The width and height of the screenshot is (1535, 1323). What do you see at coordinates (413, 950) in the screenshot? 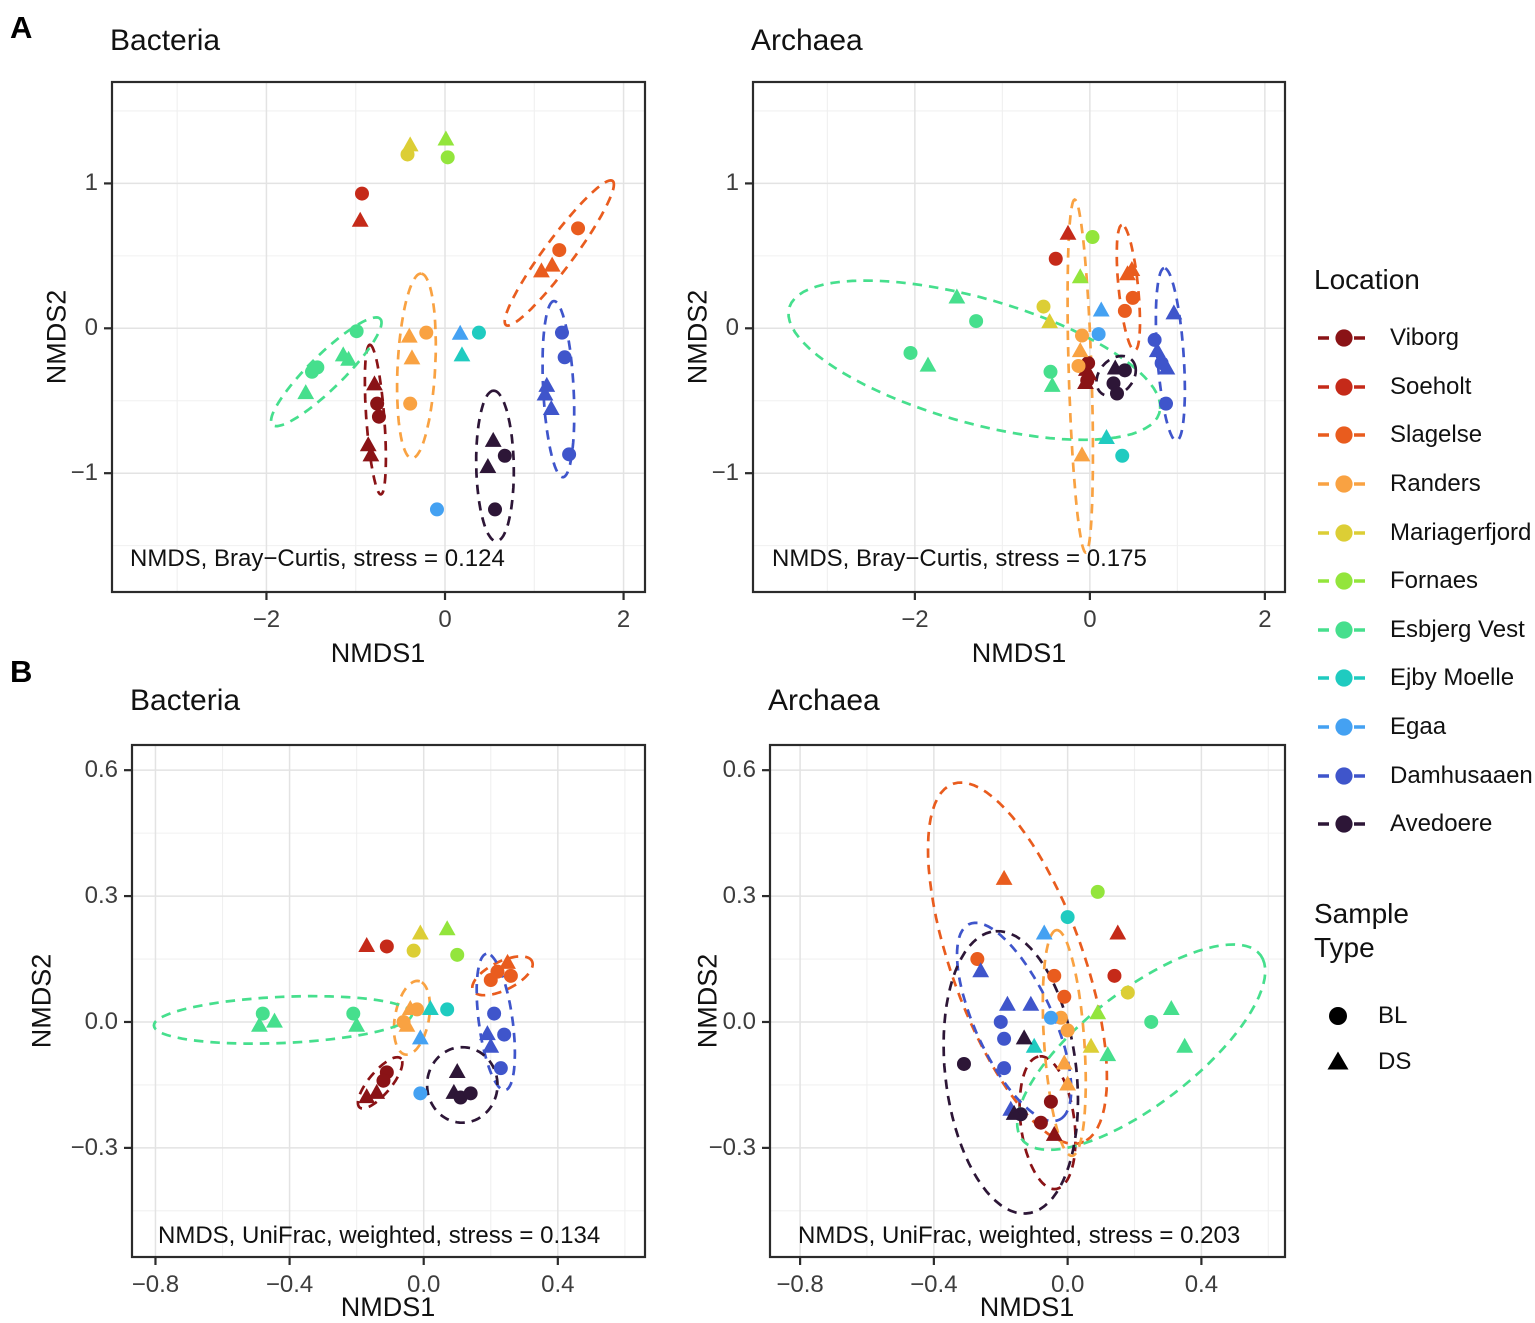
I see `point-bl-mariagerfjord` at bounding box center [413, 950].